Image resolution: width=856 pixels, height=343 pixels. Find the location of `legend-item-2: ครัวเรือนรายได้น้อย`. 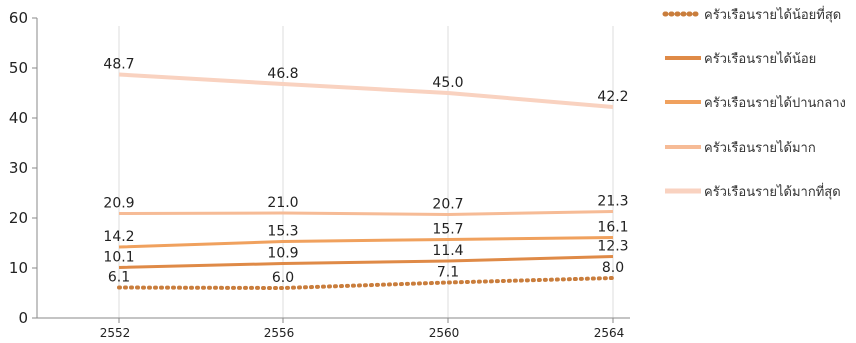

legend-item-2: ครัวเรือนรายได้น้อย is located at coordinates (740, 59).